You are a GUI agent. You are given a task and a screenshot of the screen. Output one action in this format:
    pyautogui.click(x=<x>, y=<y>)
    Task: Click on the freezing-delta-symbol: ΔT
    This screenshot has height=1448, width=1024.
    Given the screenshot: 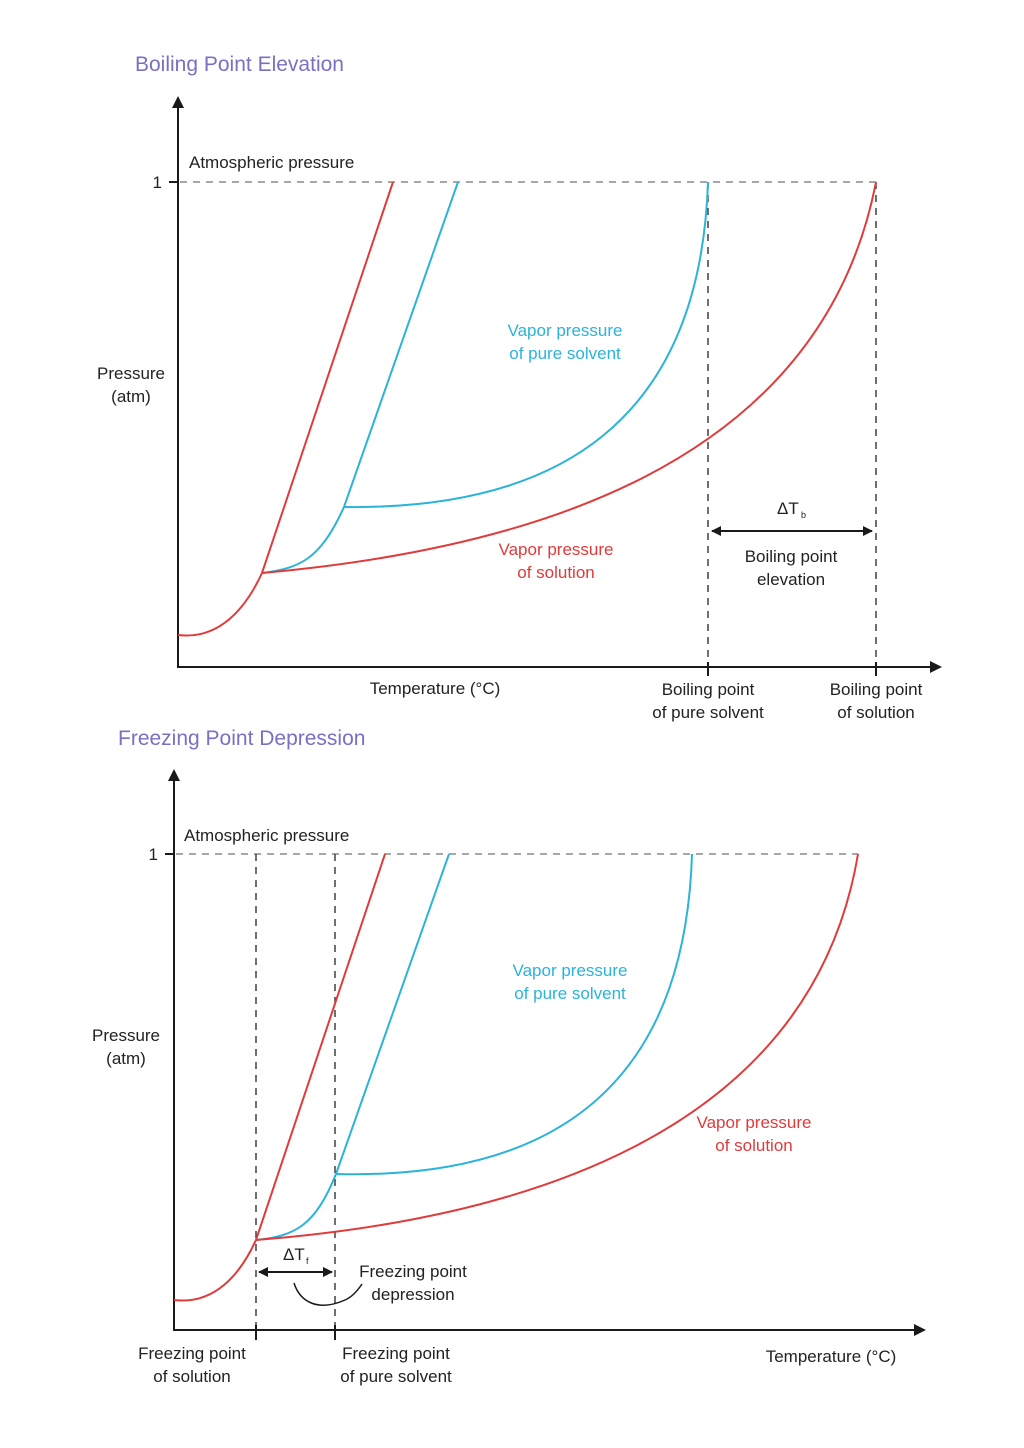 What is the action you would take?
    pyautogui.click(x=294, y=1254)
    